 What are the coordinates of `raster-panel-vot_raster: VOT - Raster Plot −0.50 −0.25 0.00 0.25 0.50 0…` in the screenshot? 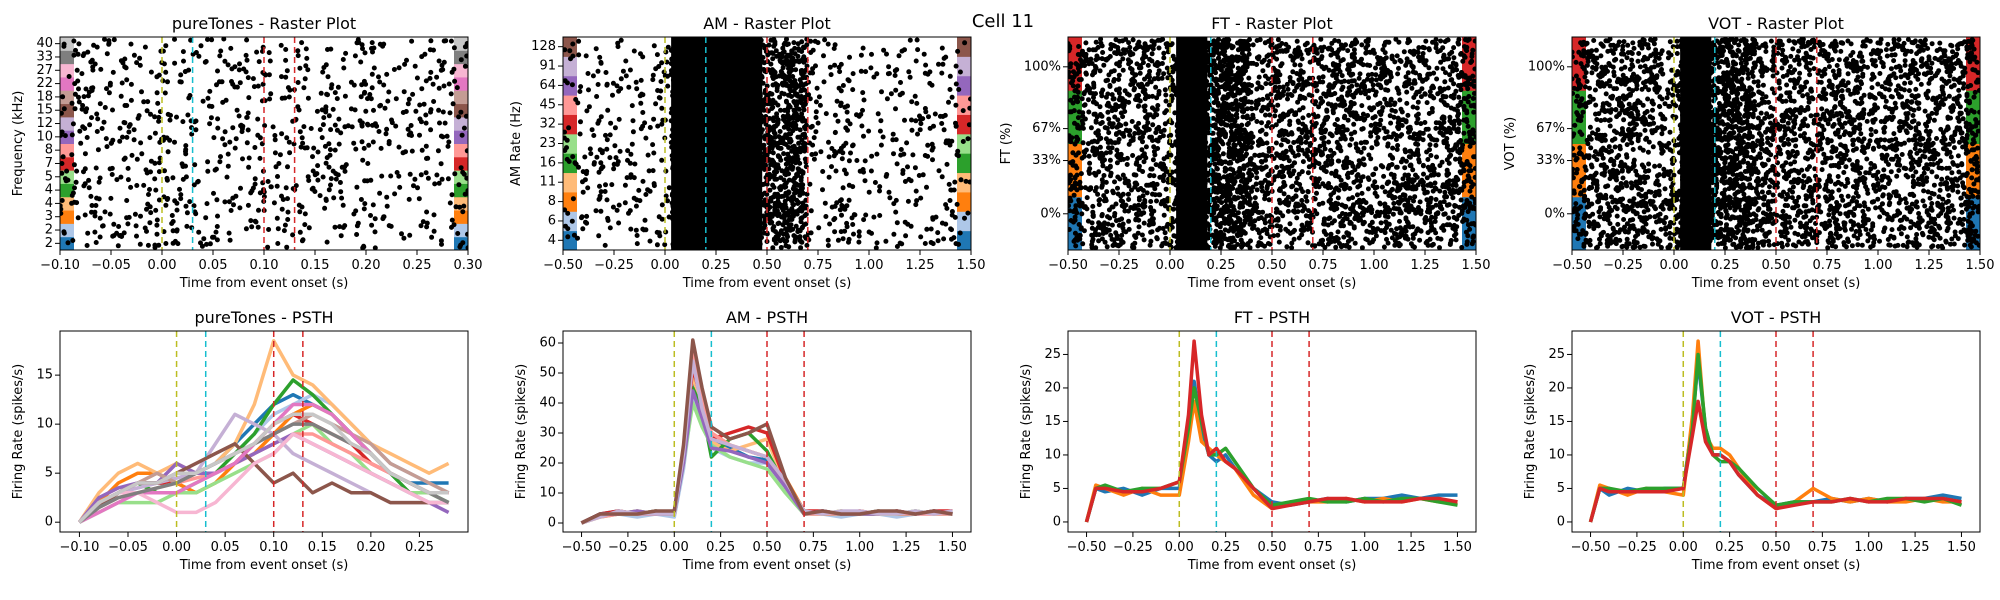 It's located at (1748, 152).